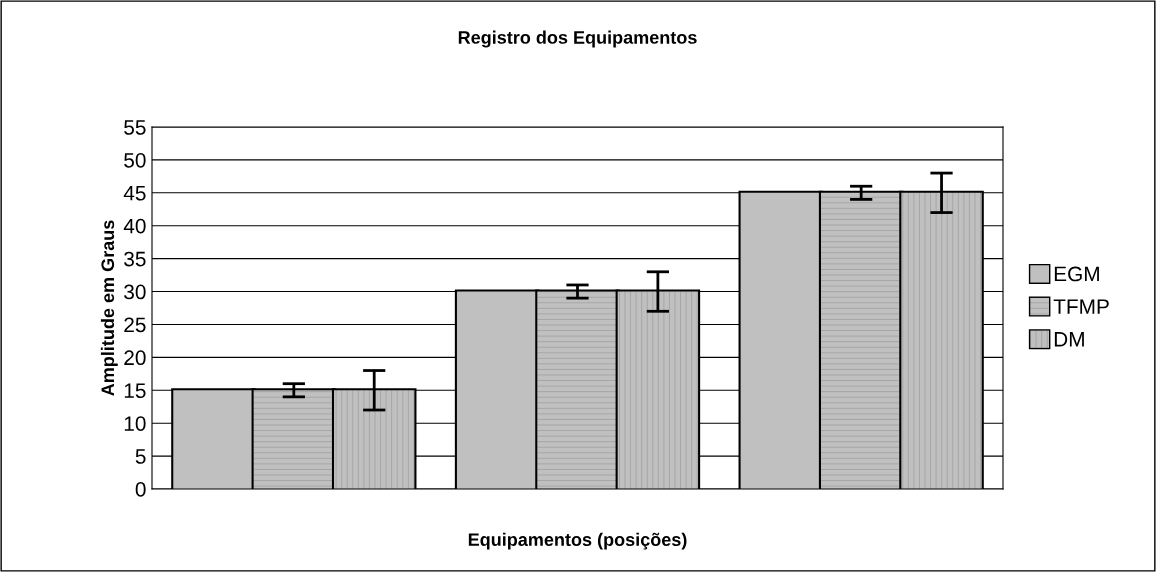 The width and height of the screenshot is (1156, 572). Describe the element at coordinates (1076, 274) in the screenshot. I see `legend-label: EGM` at that location.